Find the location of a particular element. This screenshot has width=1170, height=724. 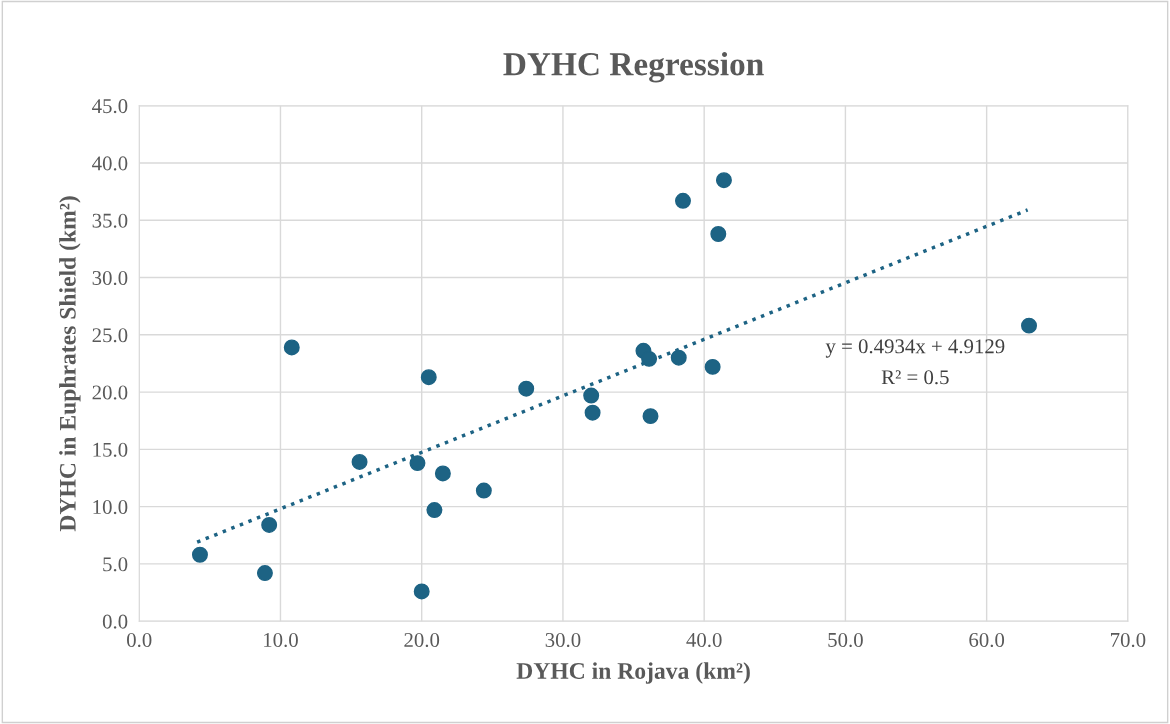

x-tick-label: 50.0 is located at coordinates (845, 640).